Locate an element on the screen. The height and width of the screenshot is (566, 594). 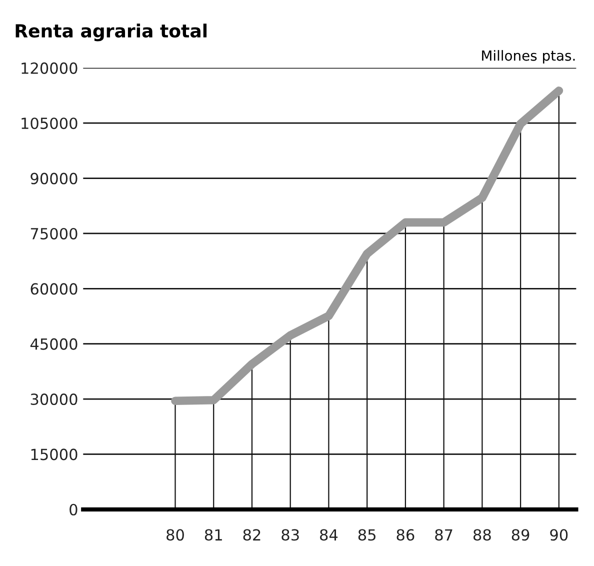
y-tick-label: 105000 is located at coordinates (50, 124).